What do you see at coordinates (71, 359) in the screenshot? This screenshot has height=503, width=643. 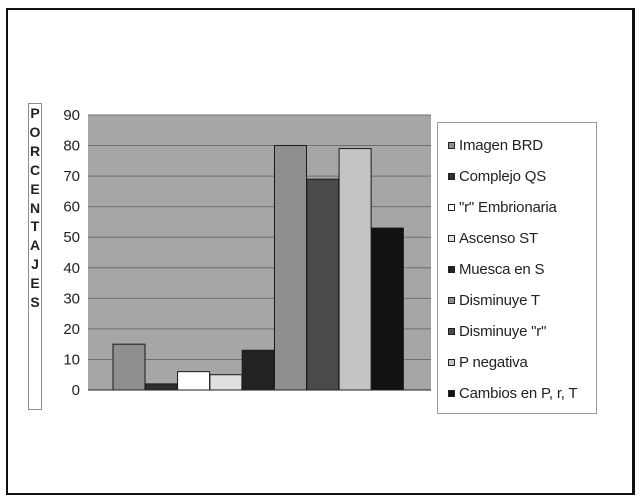 I see `y-tick-label: 10` at bounding box center [71, 359].